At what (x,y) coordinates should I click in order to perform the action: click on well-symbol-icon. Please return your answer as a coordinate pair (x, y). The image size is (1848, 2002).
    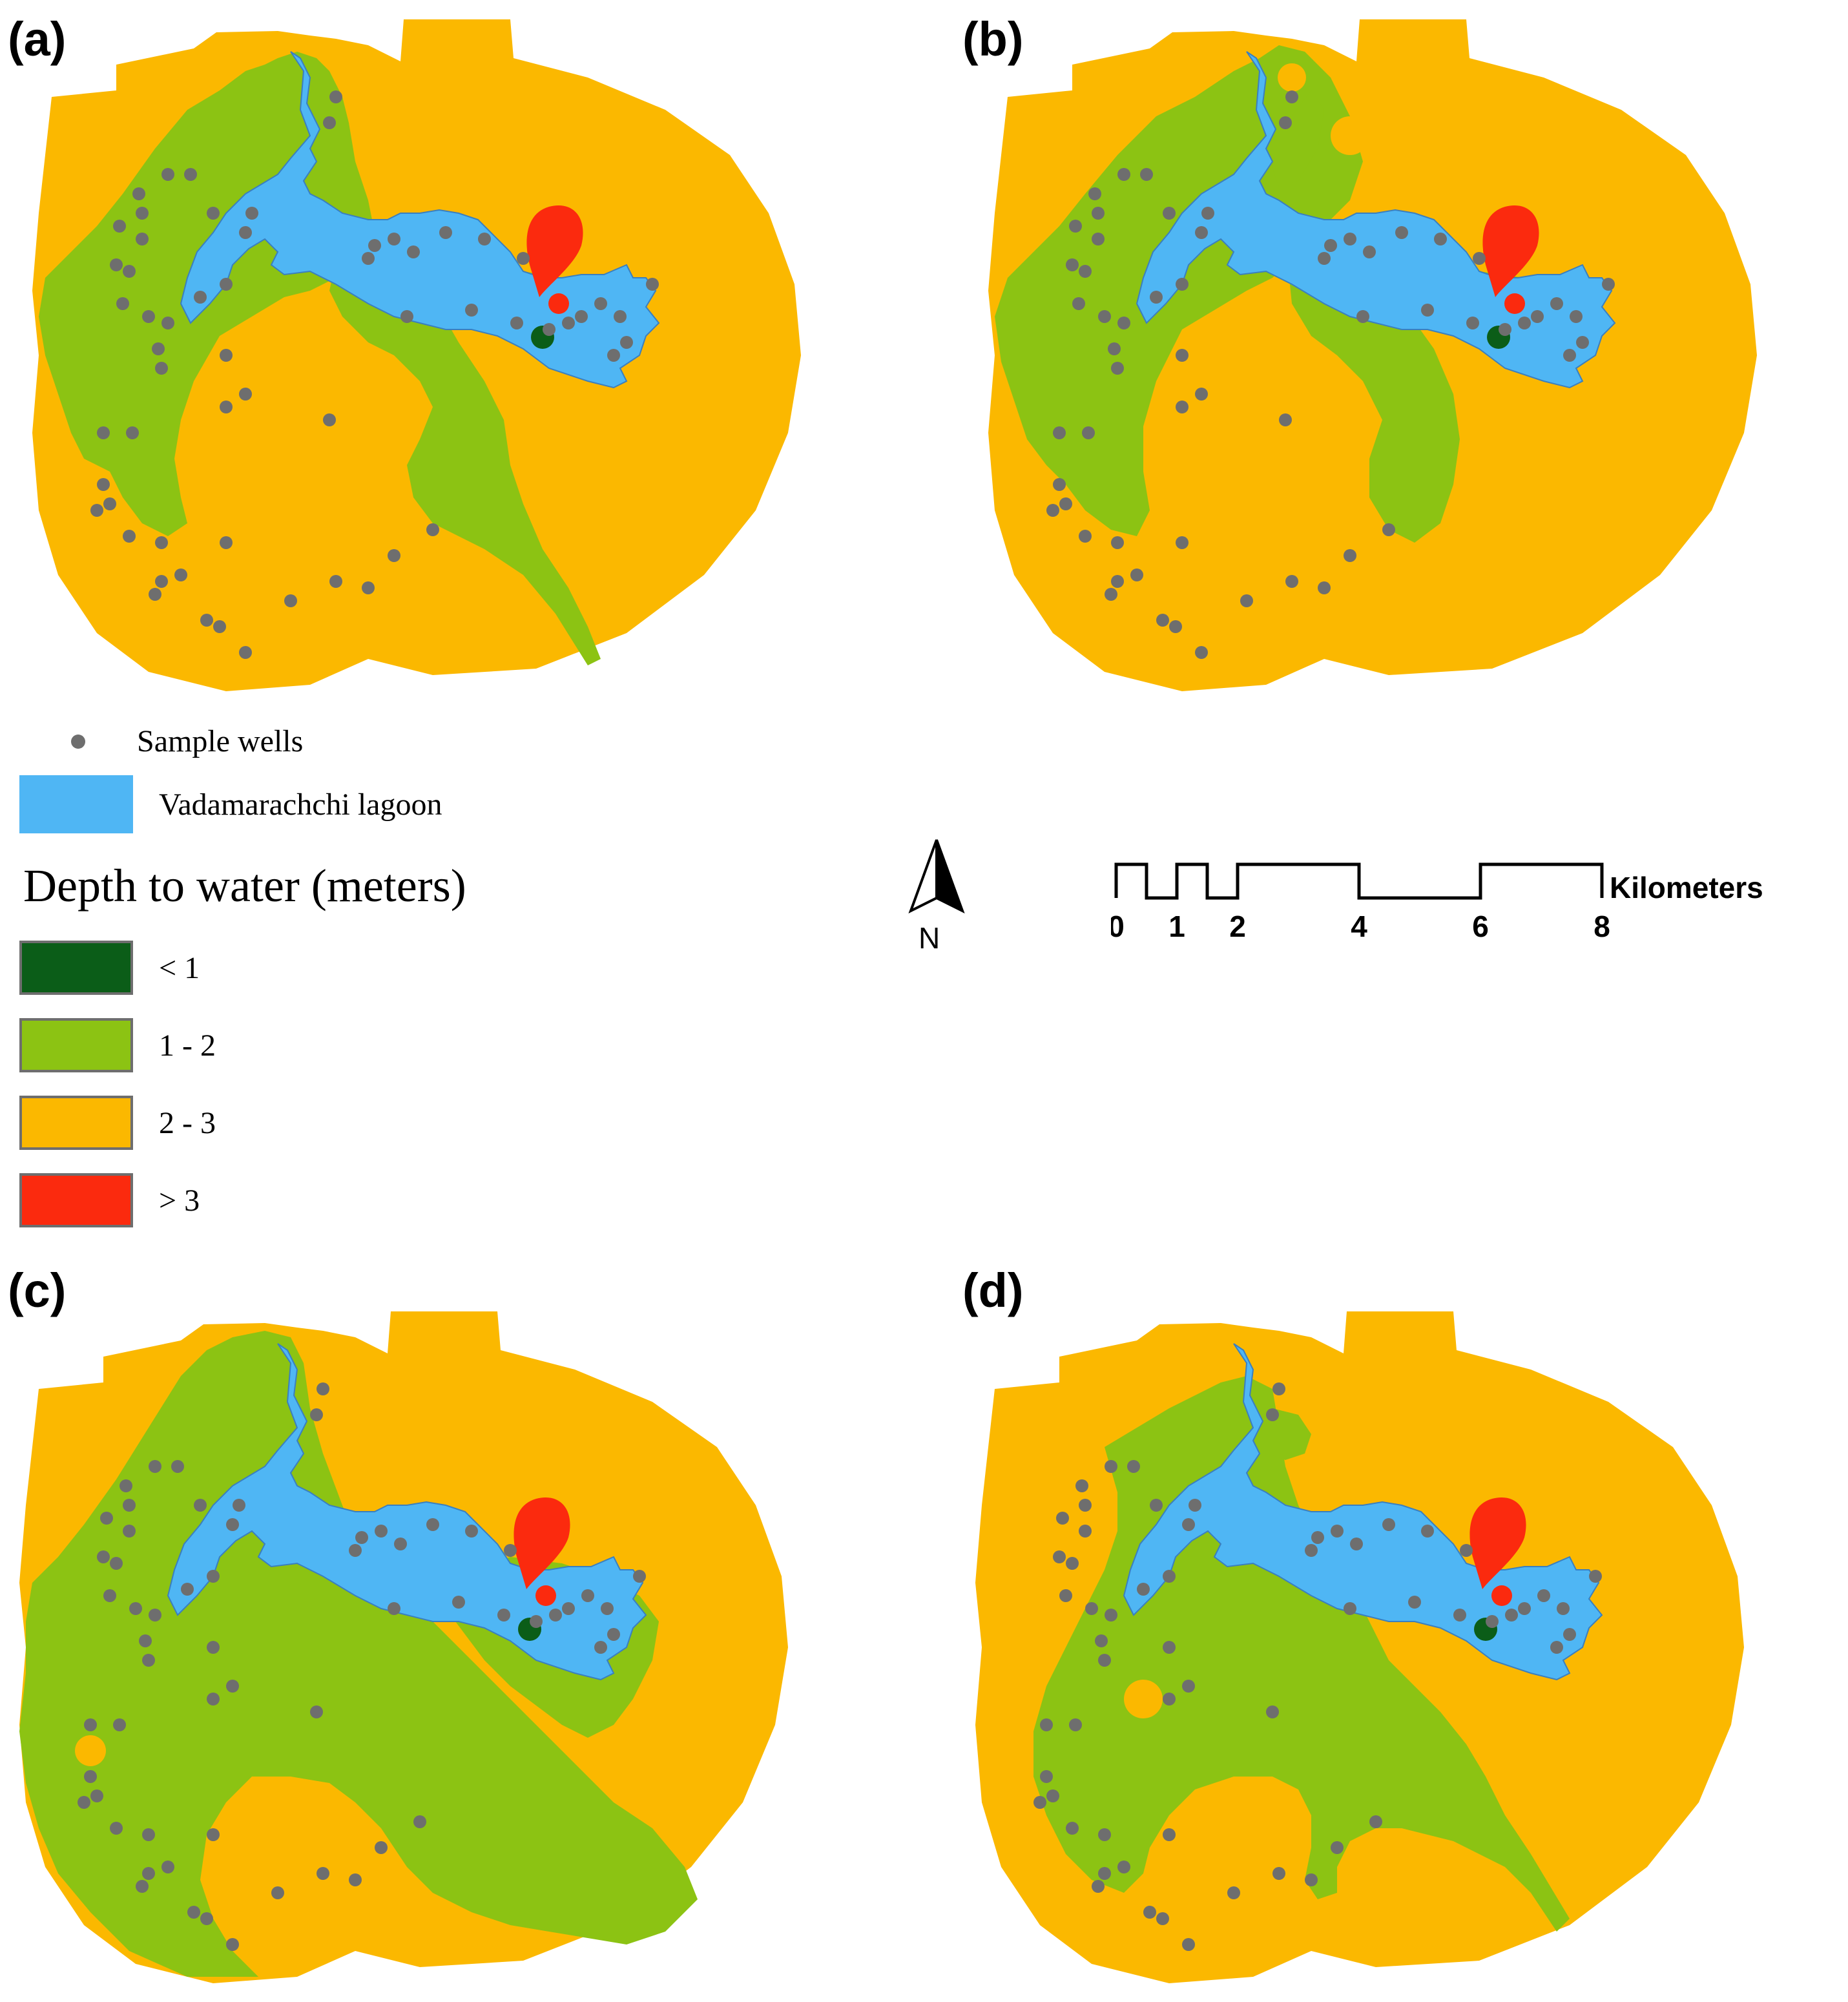
    Looking at the image, I should click on (78, 741).